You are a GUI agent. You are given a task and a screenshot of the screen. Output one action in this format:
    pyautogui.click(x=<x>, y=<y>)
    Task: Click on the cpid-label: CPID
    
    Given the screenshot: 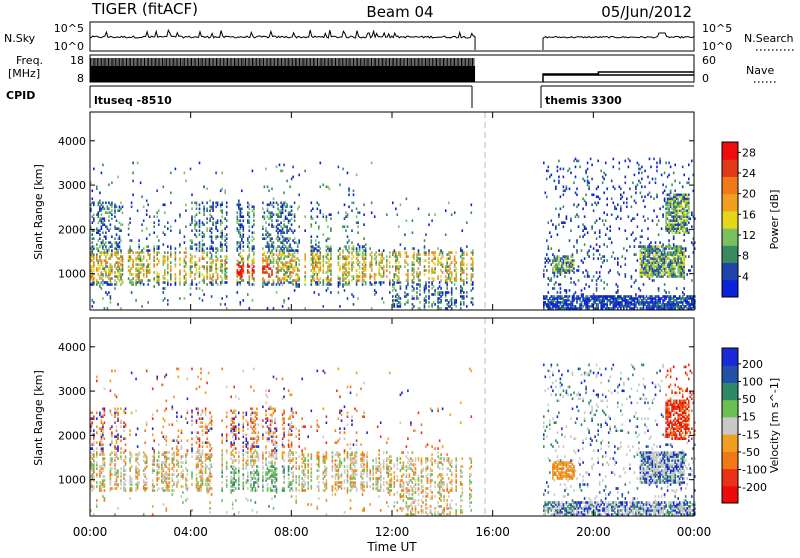 What is the action you would take?
    pyautogui.click(x=20, y=95)
    